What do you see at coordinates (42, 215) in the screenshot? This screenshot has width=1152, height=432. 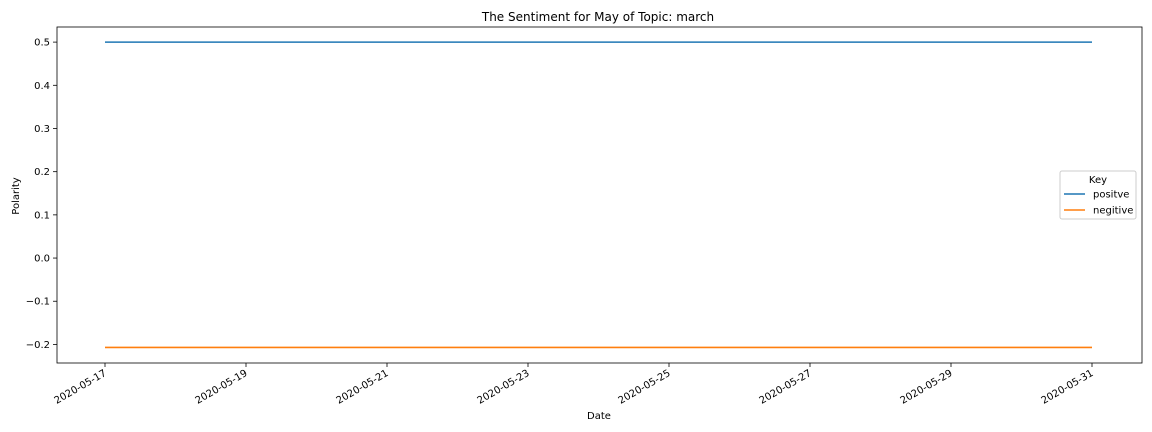 I see `y-tick-label: 0.1` at bounding box center [42, 215].